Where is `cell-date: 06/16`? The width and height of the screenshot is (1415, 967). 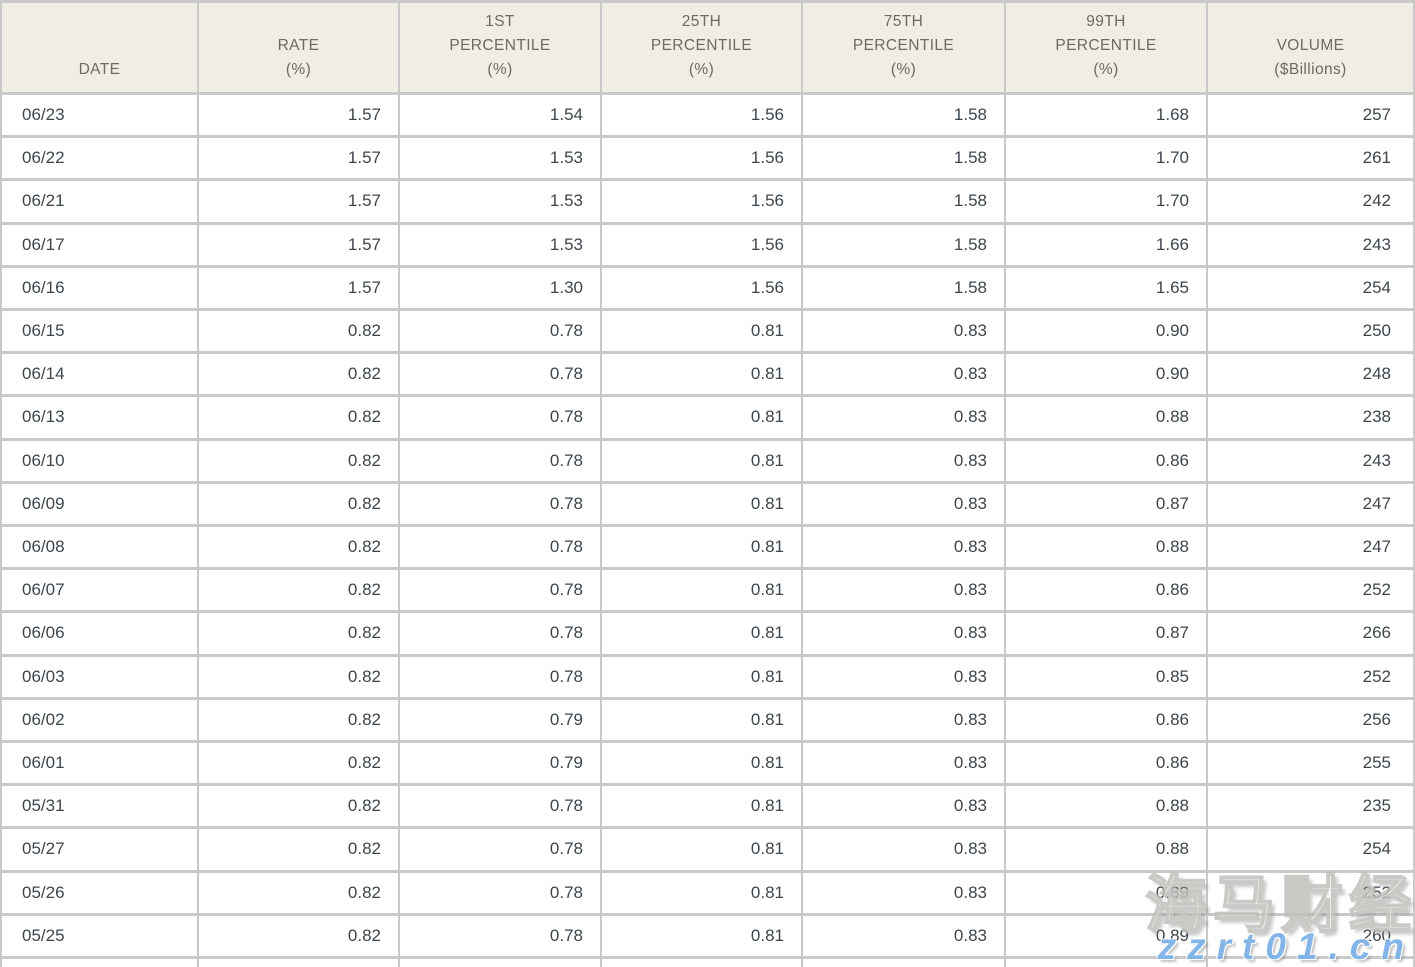
cell-date: 06/16 is located at coordinates (100, 289).